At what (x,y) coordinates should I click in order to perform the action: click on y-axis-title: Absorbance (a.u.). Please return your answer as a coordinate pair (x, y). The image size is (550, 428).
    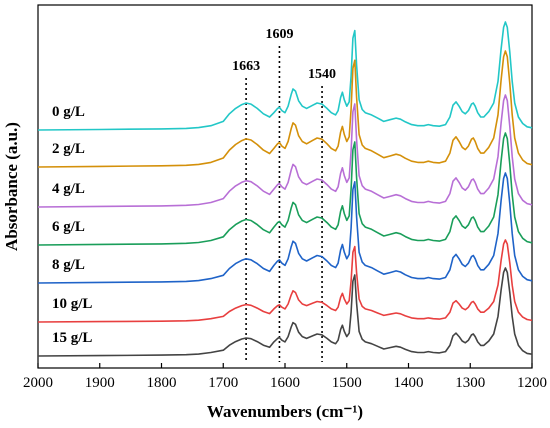
    Looking at the image, I should click on (11, 186).